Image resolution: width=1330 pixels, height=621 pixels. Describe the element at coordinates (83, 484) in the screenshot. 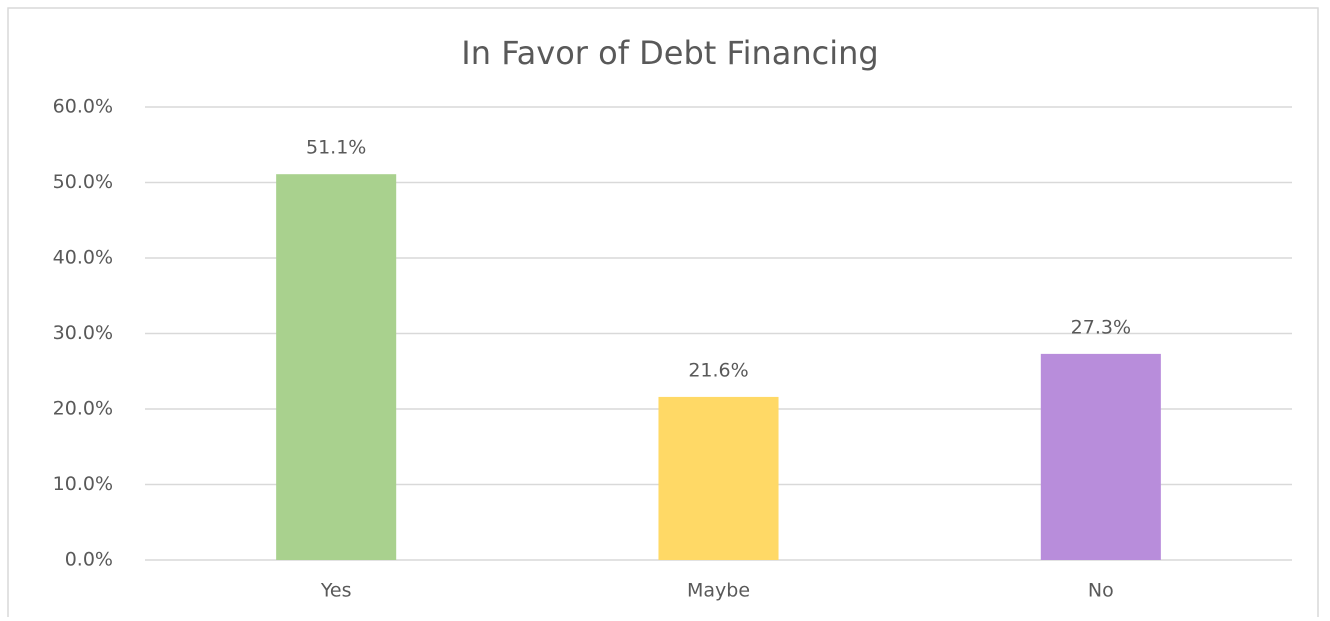

I see `y-tick-label: 10.0%` at that location.